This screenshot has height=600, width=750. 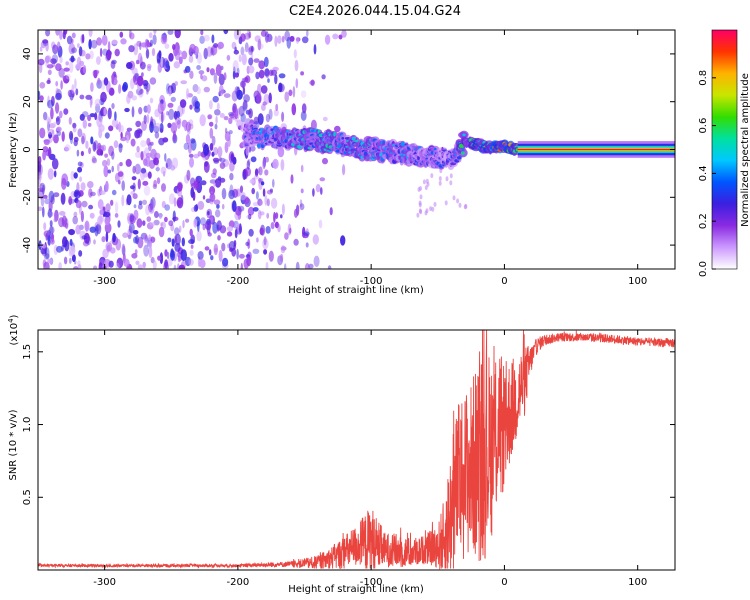 What do you see at coordinates (464, 135) in the screenshot?
I see `ridge-blob` at bounding box center [464, 135].